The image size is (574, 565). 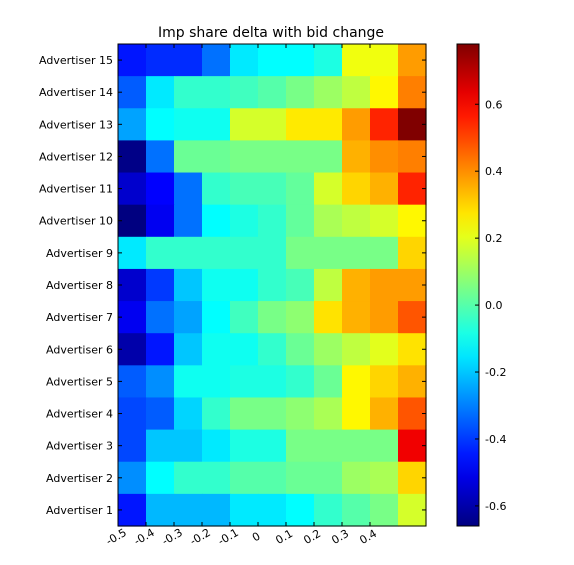 I want to click on row-label: Advertiser 3, so click(x=79, y=446).